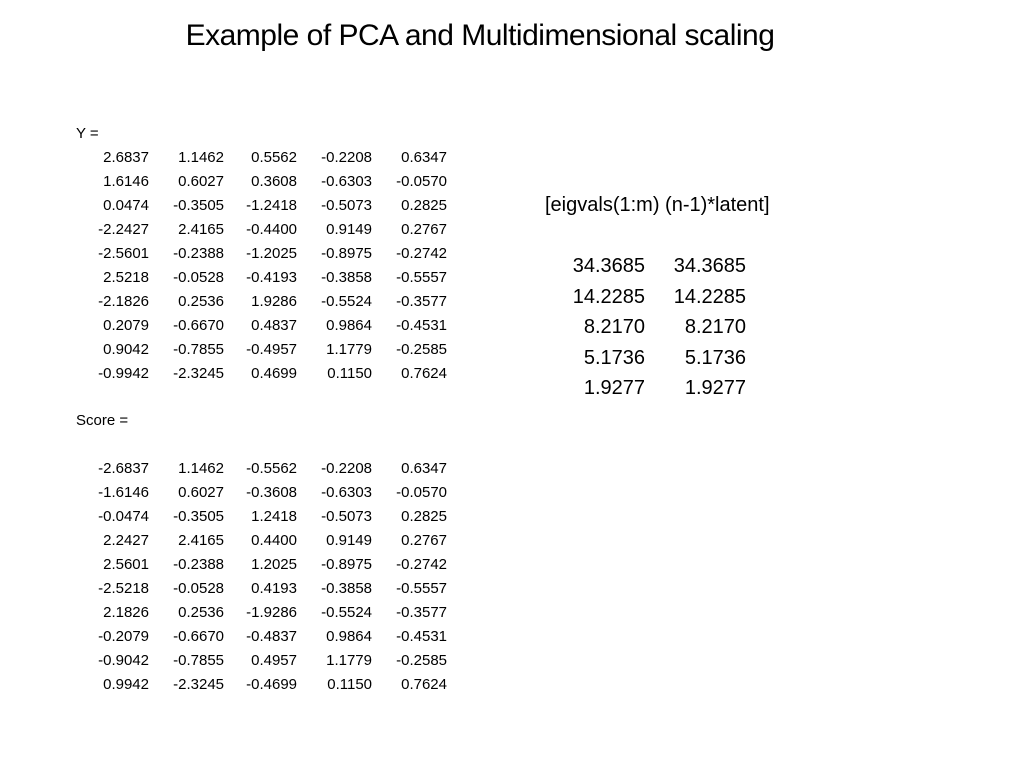  Describe the element at coordinates (123, 588) in the screenshot. I see `score-matrix-cell: -2.5218` at that location.